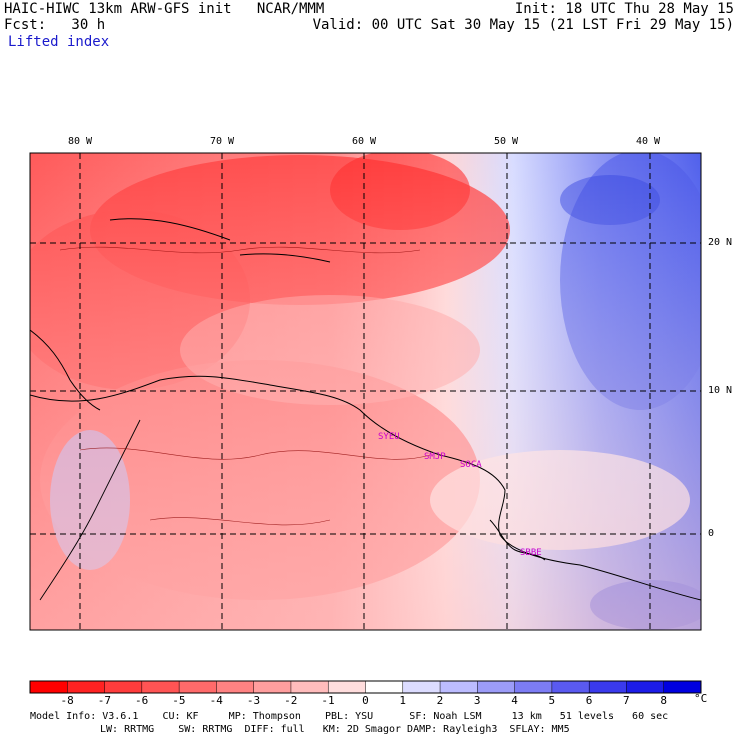 The image size is (740, 740). Describe the element at coordinates (164, 9) in the screenshot. I see `header-title: HAIC-HIWC 13km ARW-GFS init NCAR/MMM` at that location.